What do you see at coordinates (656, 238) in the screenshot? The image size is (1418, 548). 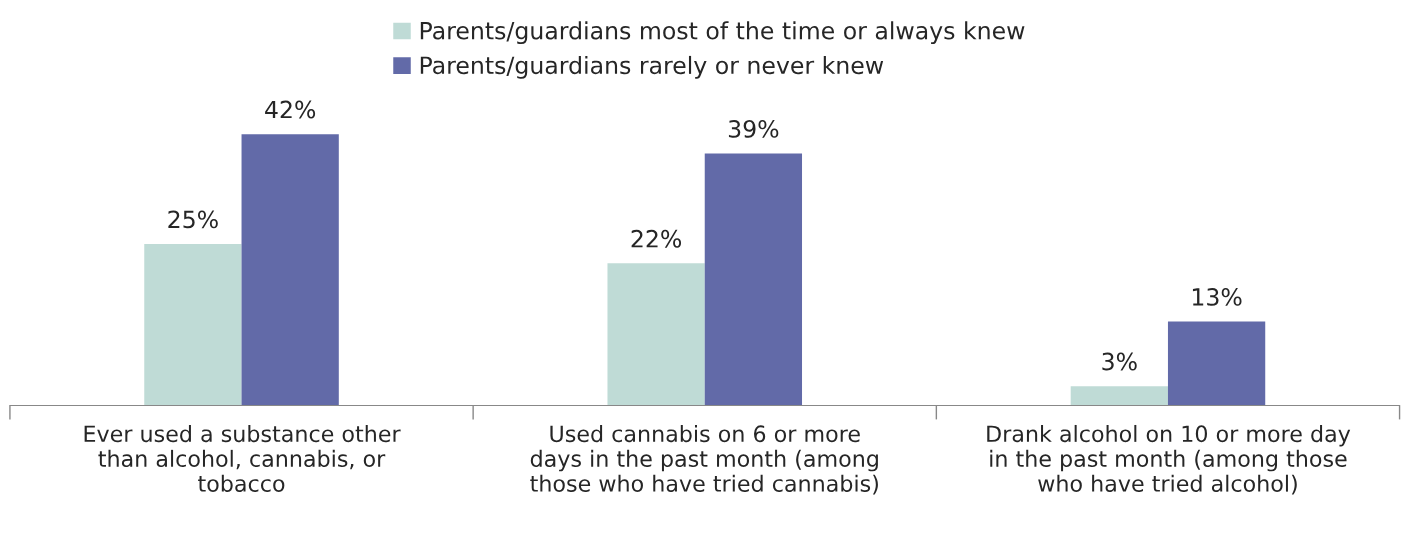 I see `data-label: 22%` at bounding box center [656, 238].